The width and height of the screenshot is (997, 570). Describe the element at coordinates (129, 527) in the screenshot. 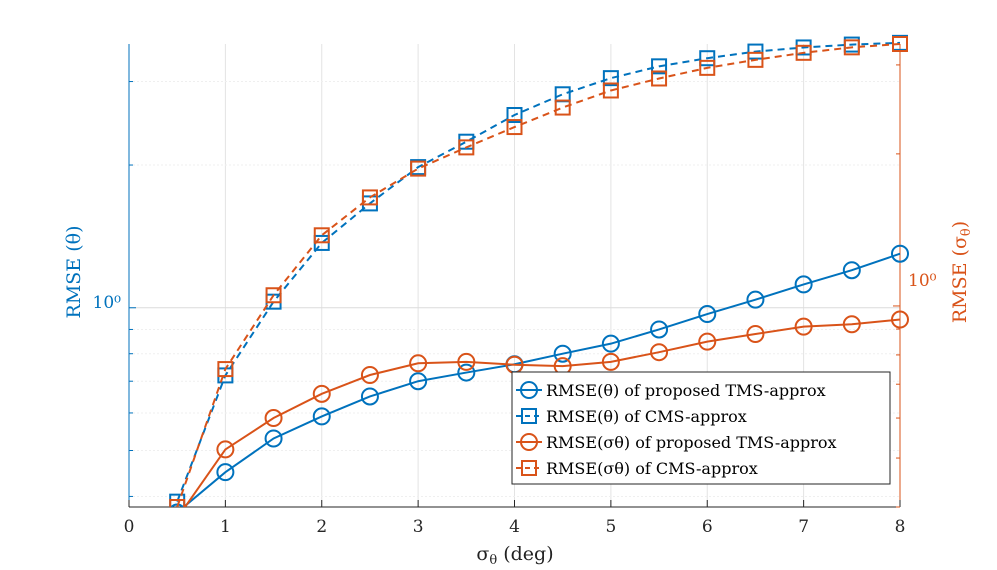

I see `x-tick-label: 0` at that location.